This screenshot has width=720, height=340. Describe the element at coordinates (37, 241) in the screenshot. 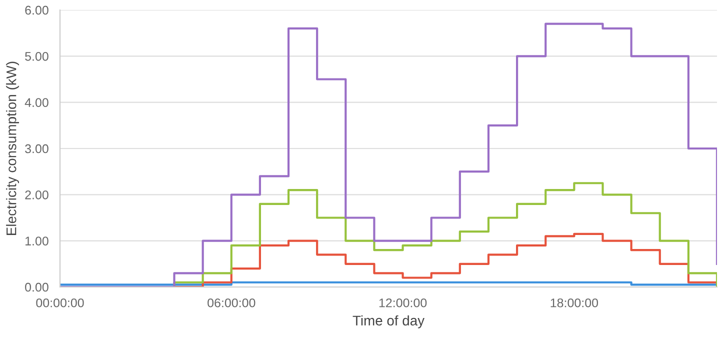

I see `y-tick-label: 1.00` at that location.